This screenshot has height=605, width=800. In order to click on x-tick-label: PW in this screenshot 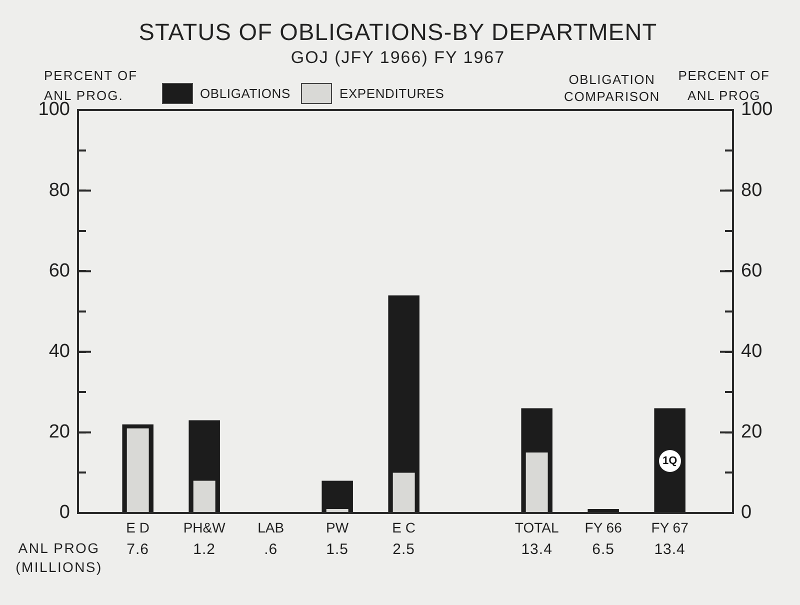, I will do `click(338, 527)`.